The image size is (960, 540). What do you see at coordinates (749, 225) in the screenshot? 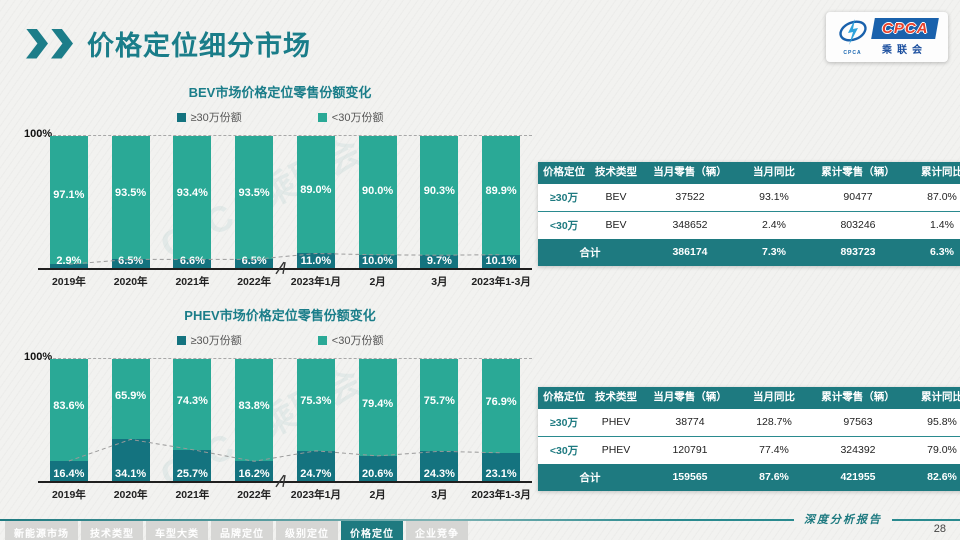
I see `table-row: <30万 BEV 348652 2.4% 803246 1.4%` at bounding box center [749, 225].